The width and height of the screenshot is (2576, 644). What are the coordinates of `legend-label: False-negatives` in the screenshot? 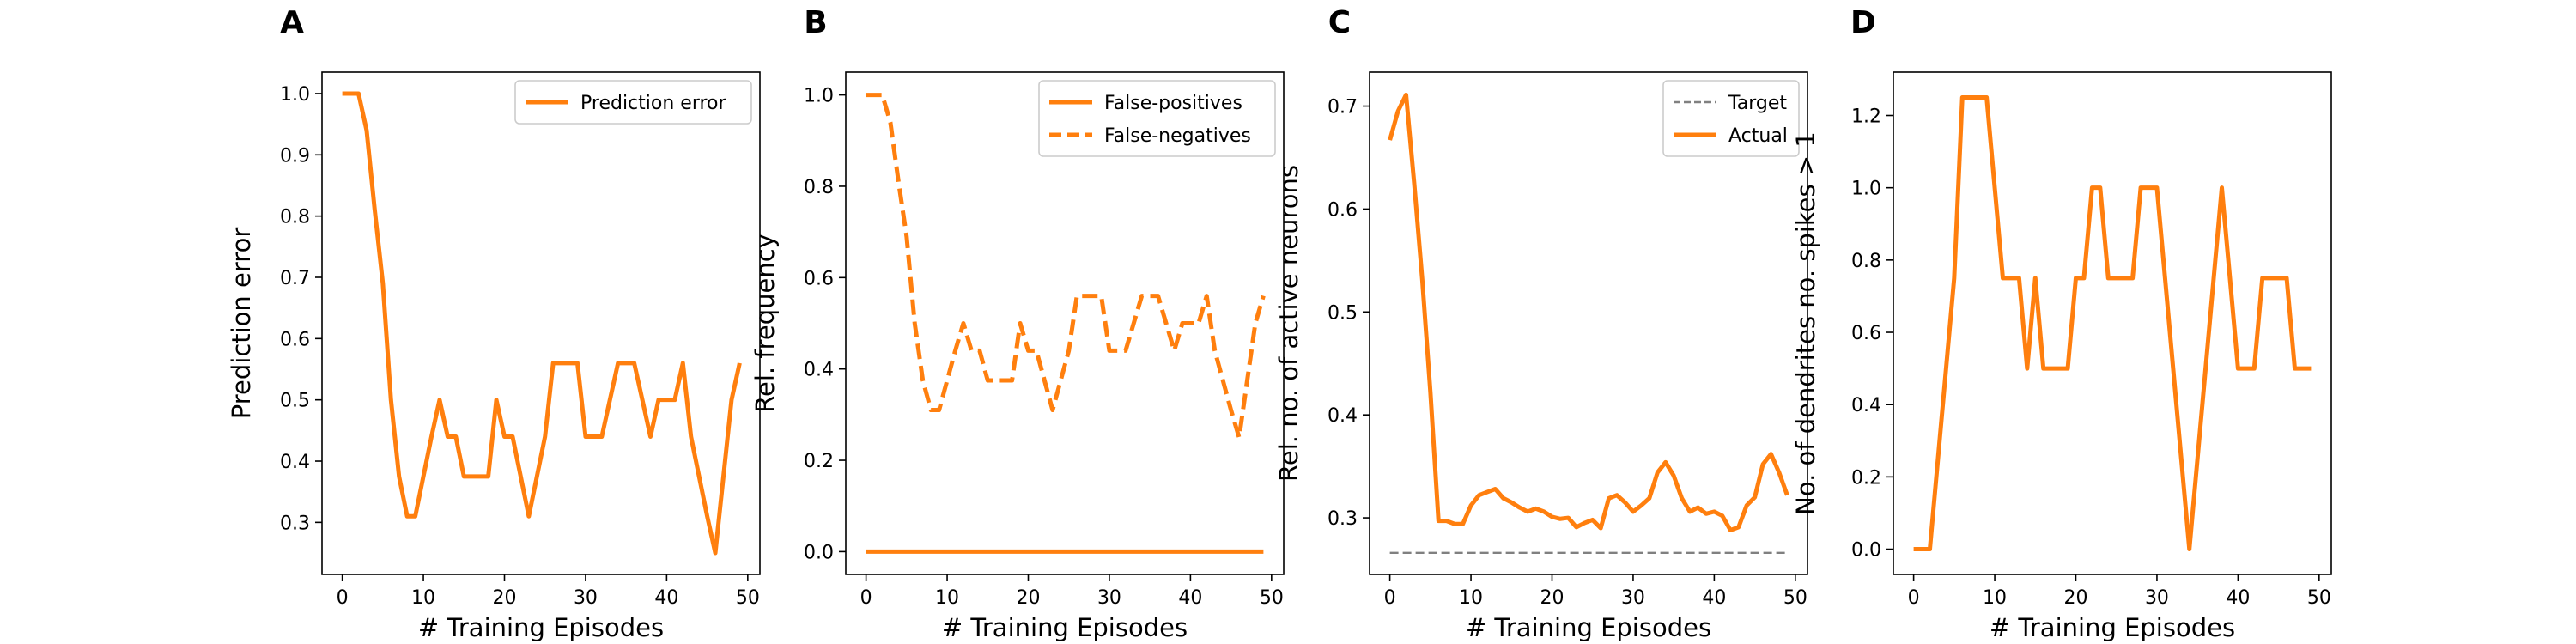 It's located at (1177, 136).